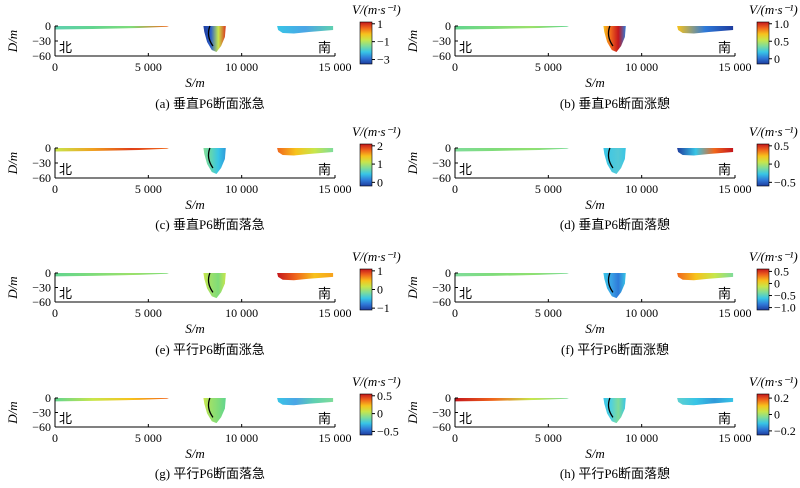 The width and height of the screenshot is (800, 488). I want to click on colorbar-tick-label: −1.0, so click(785, 308).